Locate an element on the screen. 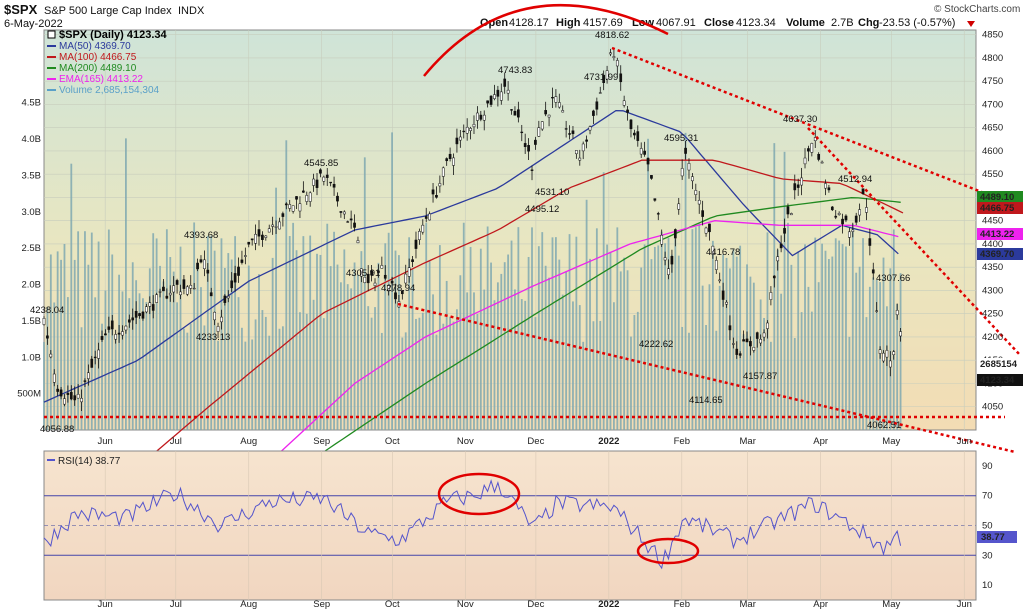 The height and width of the screenshot is (611, 1024). price-tick-label: 4650 is located at coordinates (992, 128).